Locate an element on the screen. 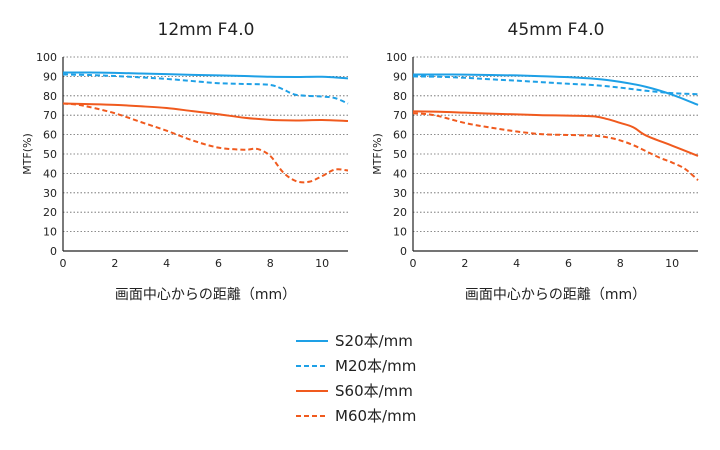 This screenshot has width=720, height=450. legend-item: M60本/mm is located at coordinates (356, 416).